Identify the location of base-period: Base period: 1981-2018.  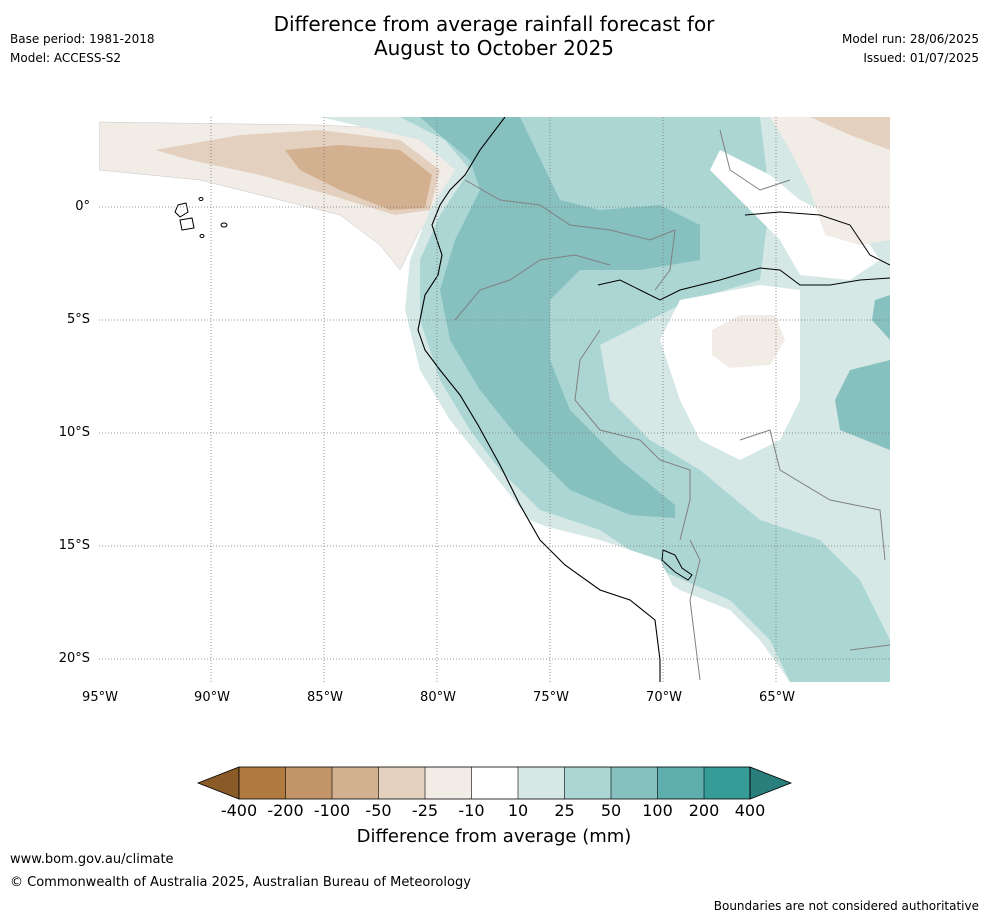
(82, 39).